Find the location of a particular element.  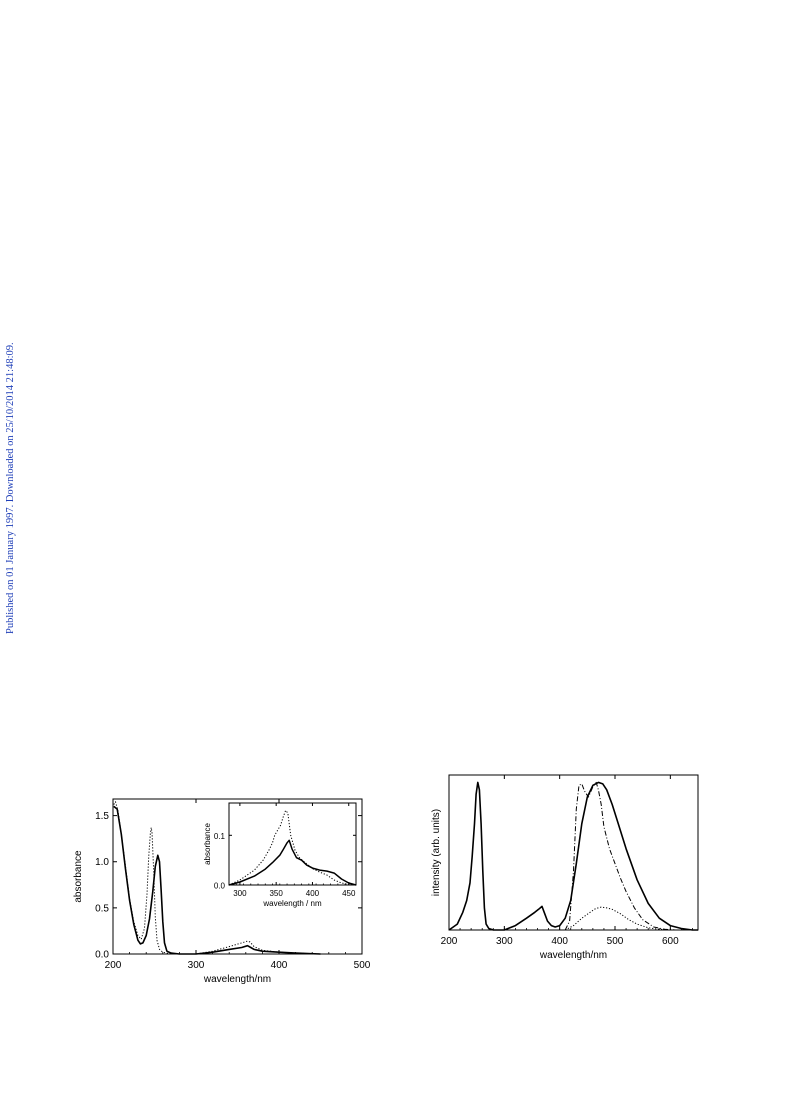

intensity-xtick-label: 300 is located at coordinates (504, 941).